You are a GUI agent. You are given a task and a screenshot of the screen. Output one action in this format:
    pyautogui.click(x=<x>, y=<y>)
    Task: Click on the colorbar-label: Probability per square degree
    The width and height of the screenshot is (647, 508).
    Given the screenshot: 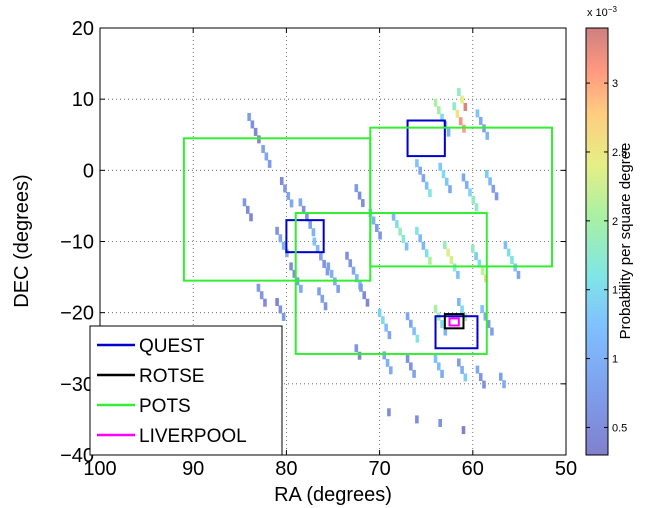 What is the action you would take?
    pyautogui.click(x=625, y=241)
    